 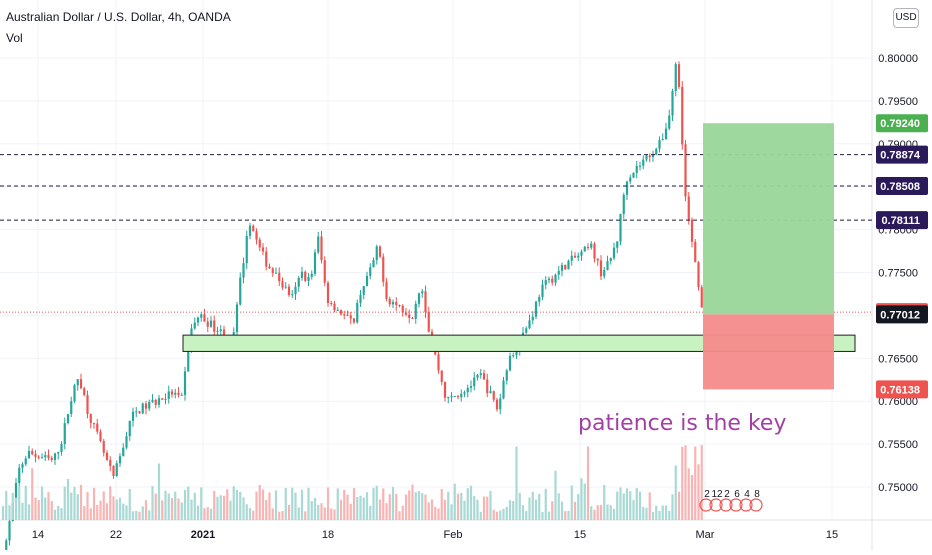 What do you see at coordinates (768, 352) in the screenshot?
I see `position-stop-zone` at bounding box center [768, 352].